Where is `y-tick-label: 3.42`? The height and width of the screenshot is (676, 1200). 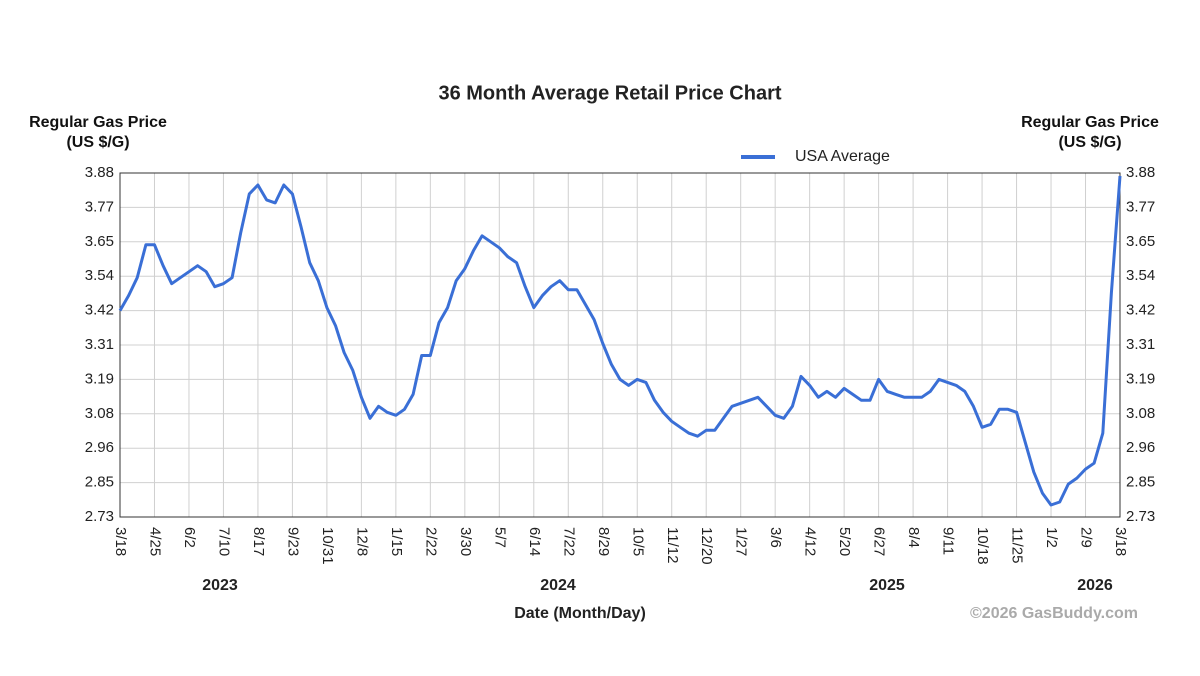 y-tick-label: 3.42 is located at coordinates (99, 310).